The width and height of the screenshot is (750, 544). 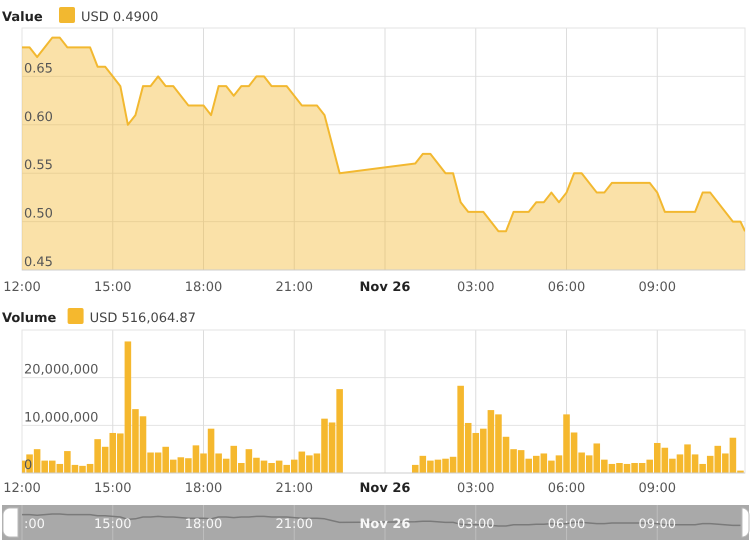 I want to click on chart-title: Value, so click(x=22, y=17).